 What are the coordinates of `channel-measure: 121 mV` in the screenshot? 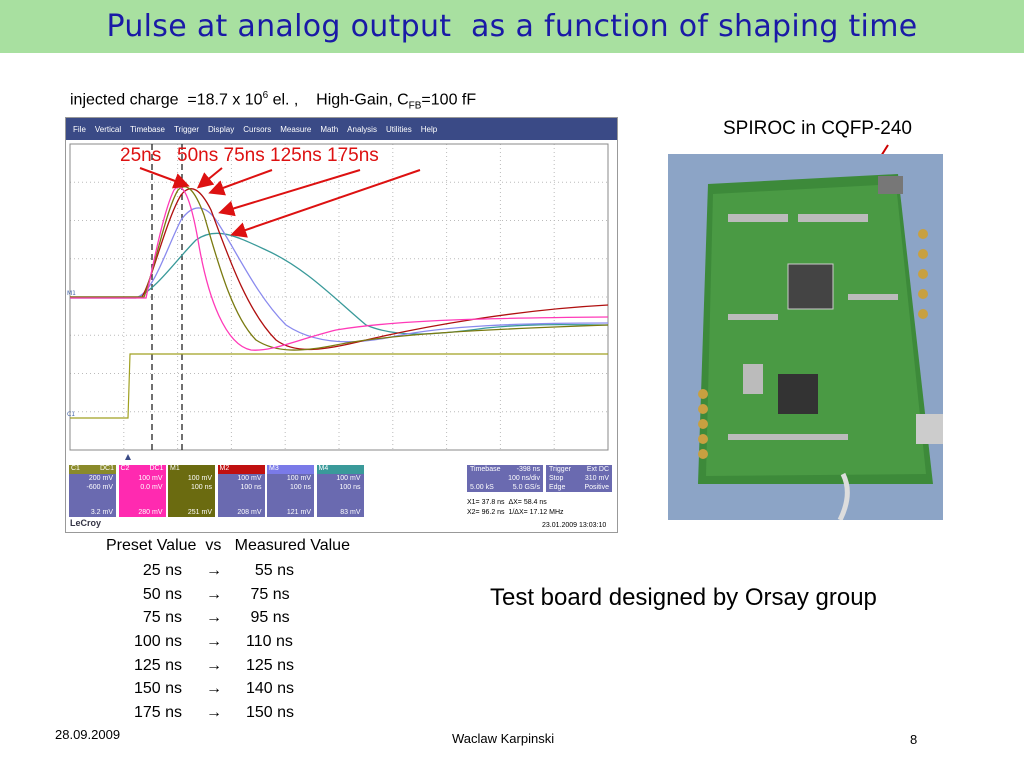 It's located at (298, 512).